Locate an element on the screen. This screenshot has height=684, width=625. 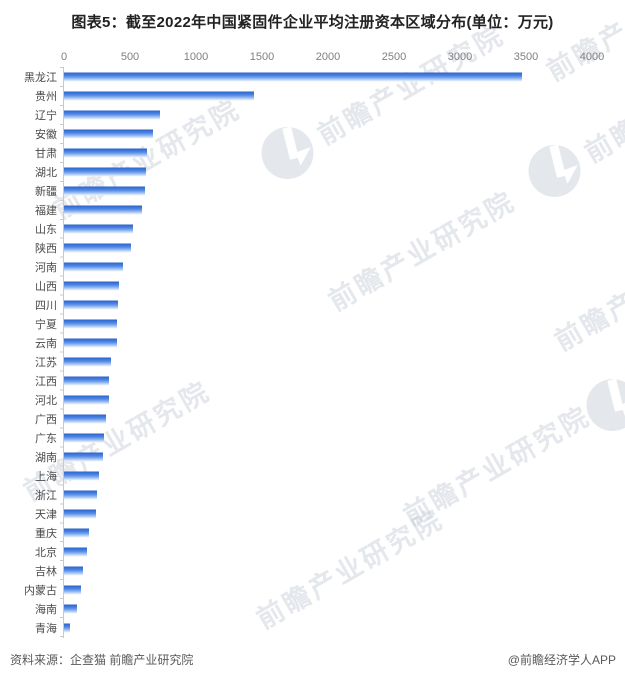
y-axis-line is located at coordinates (63, 352).